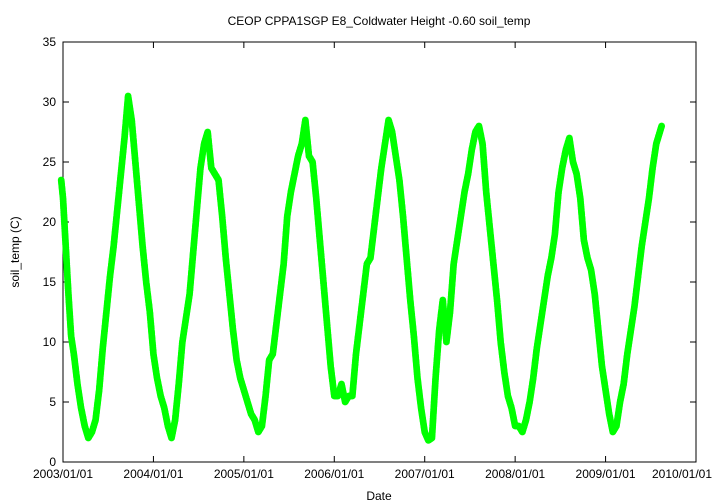  What do you see at coordinates (606, 474) in the screenshot?
I see `x-tick-label: 2009/01/01` at bounding box center [606, 474].